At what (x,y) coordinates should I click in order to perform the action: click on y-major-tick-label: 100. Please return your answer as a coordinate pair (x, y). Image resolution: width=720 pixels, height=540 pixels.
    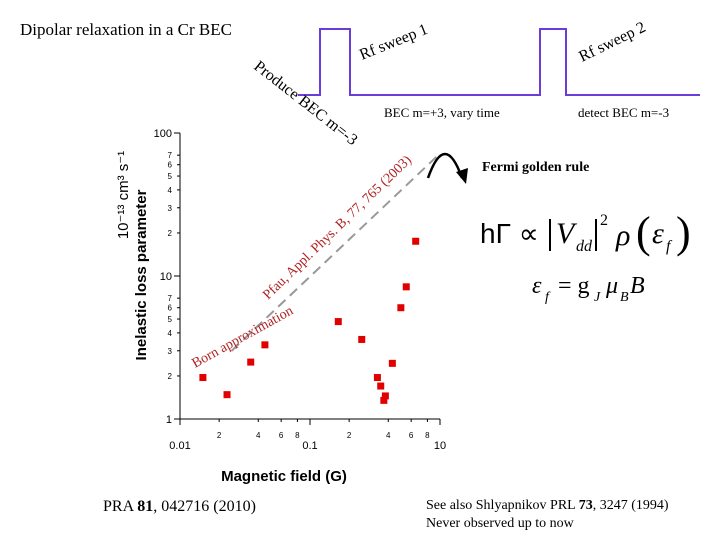
    Looking at the image, I should click on (163, 134).